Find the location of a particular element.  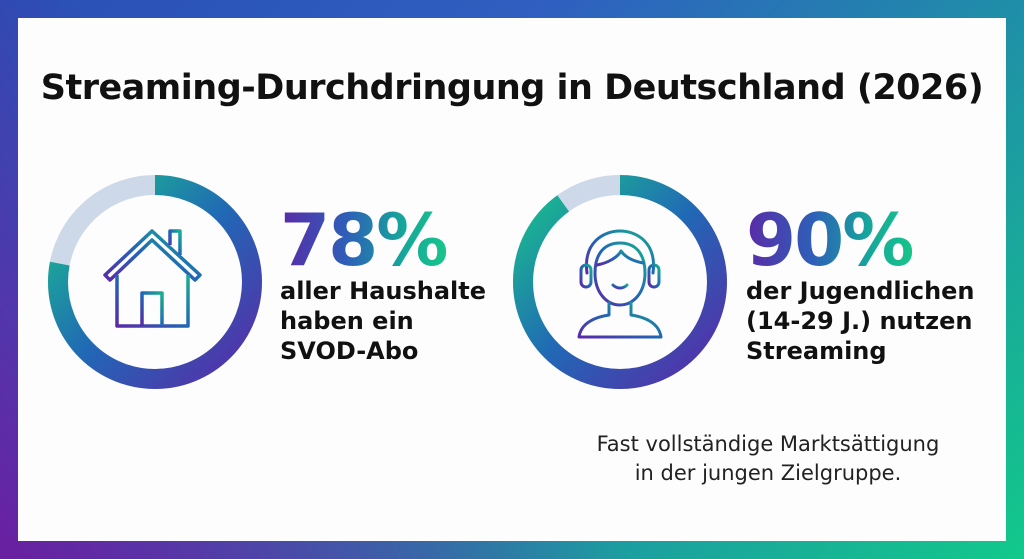

footnote-line: in der jungen Zielgruppe. is located at coordinates (768, 473).